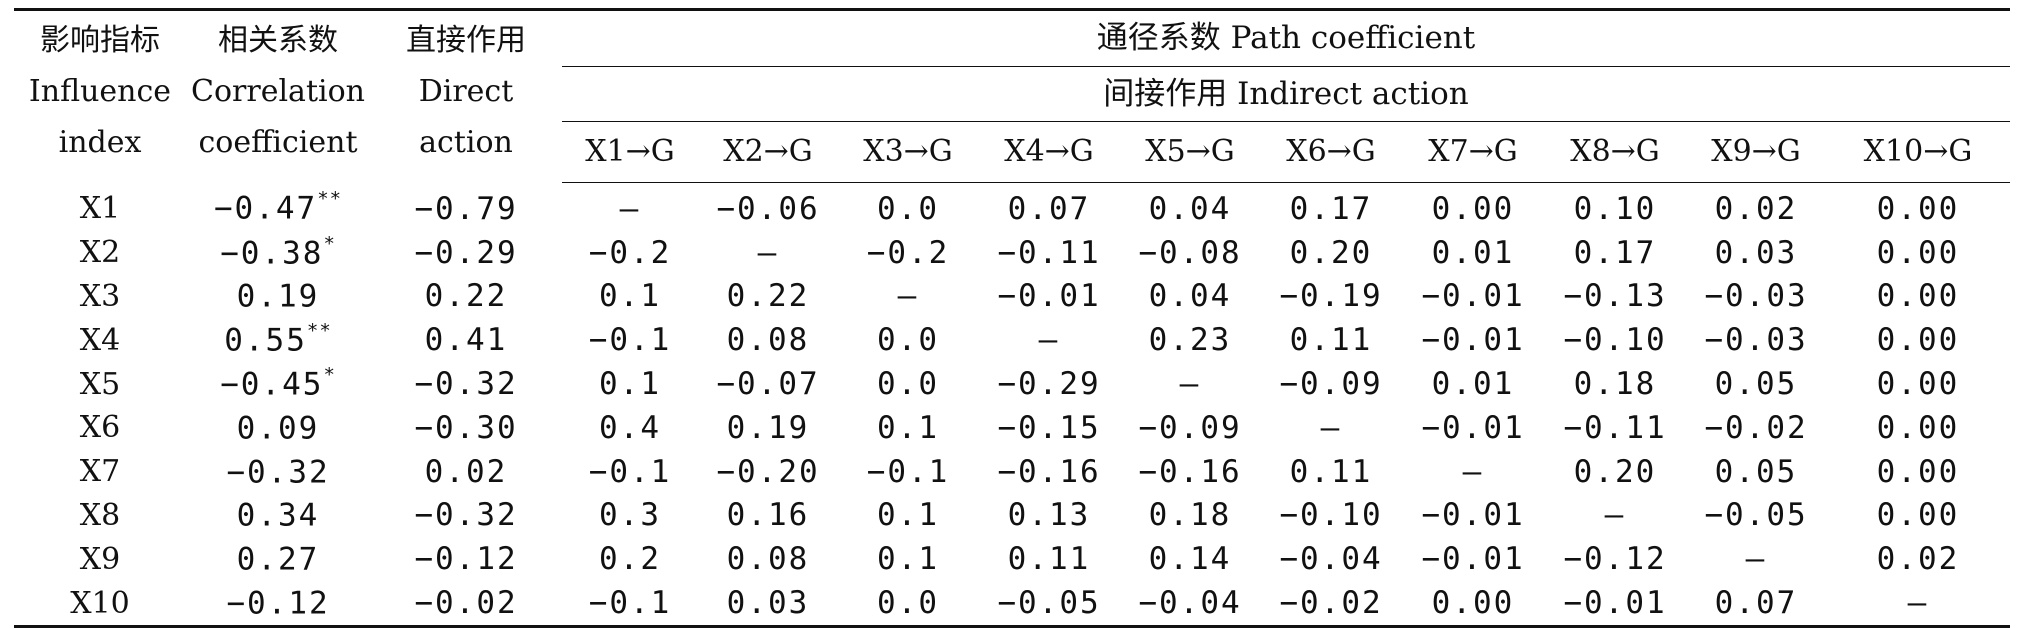  I want to click on header-direct-cn: 直接作用, so click(466, 40).